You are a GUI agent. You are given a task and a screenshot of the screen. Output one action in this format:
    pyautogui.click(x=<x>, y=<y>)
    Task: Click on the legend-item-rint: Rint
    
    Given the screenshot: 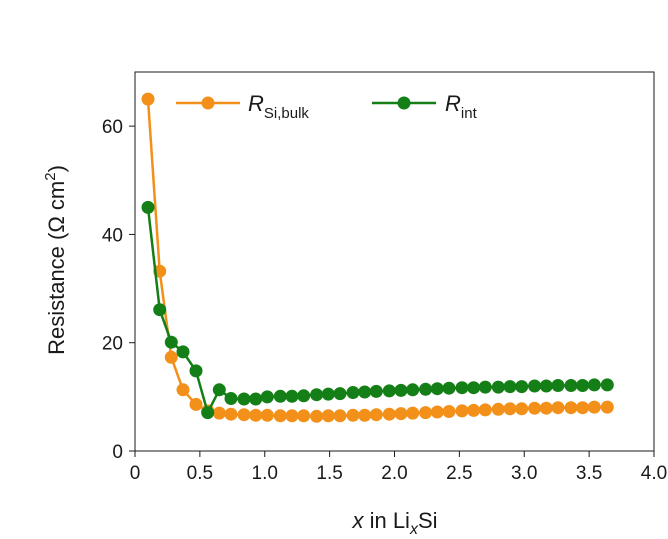 What is the action you would take?
    pyautogui.click(x=425, y=106)
    